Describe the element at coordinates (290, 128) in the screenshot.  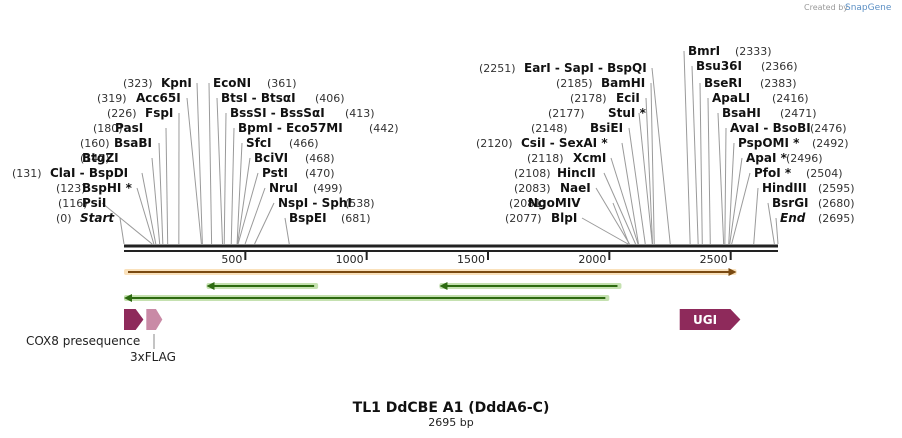
I see `site-name: BpmI - Eco57MI` at that location.